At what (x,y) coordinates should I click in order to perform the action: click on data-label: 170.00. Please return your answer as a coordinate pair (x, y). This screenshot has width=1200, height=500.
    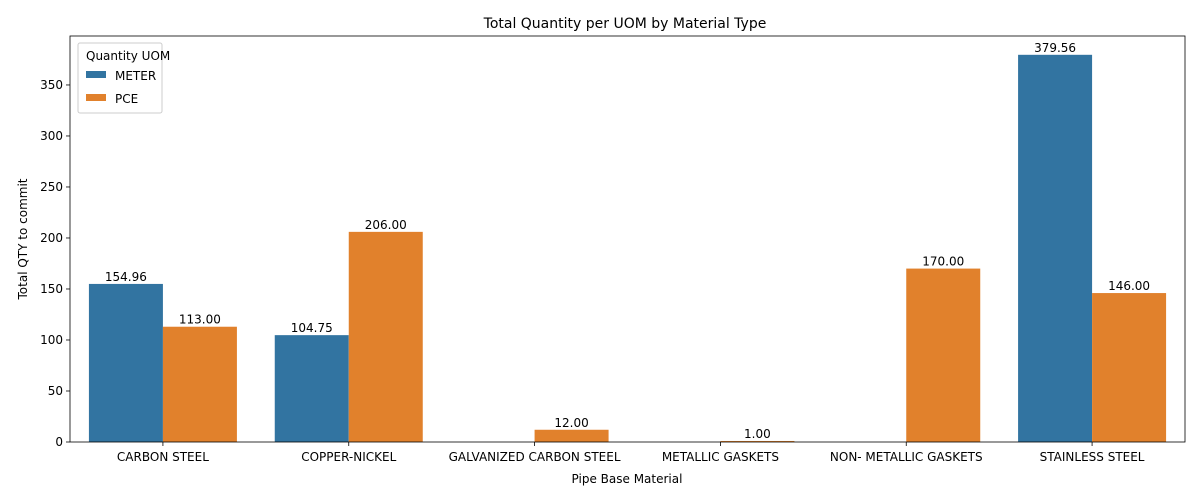
    Looking at the image, I should click on (943, 262).